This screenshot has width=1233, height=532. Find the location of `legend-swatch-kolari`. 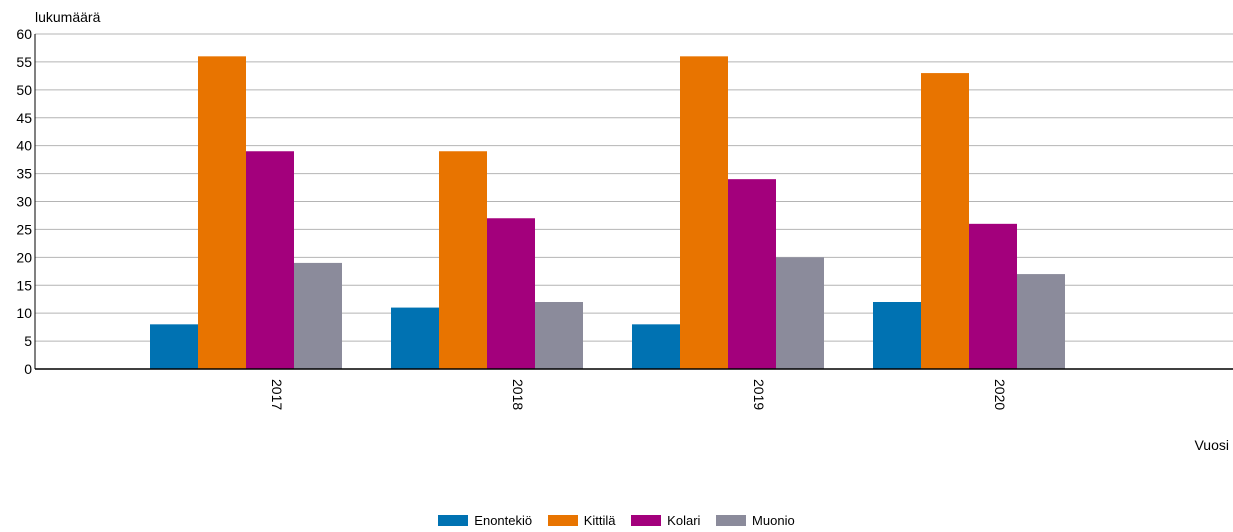

legend-swatch-kolari is located at coordinates (646, 520).